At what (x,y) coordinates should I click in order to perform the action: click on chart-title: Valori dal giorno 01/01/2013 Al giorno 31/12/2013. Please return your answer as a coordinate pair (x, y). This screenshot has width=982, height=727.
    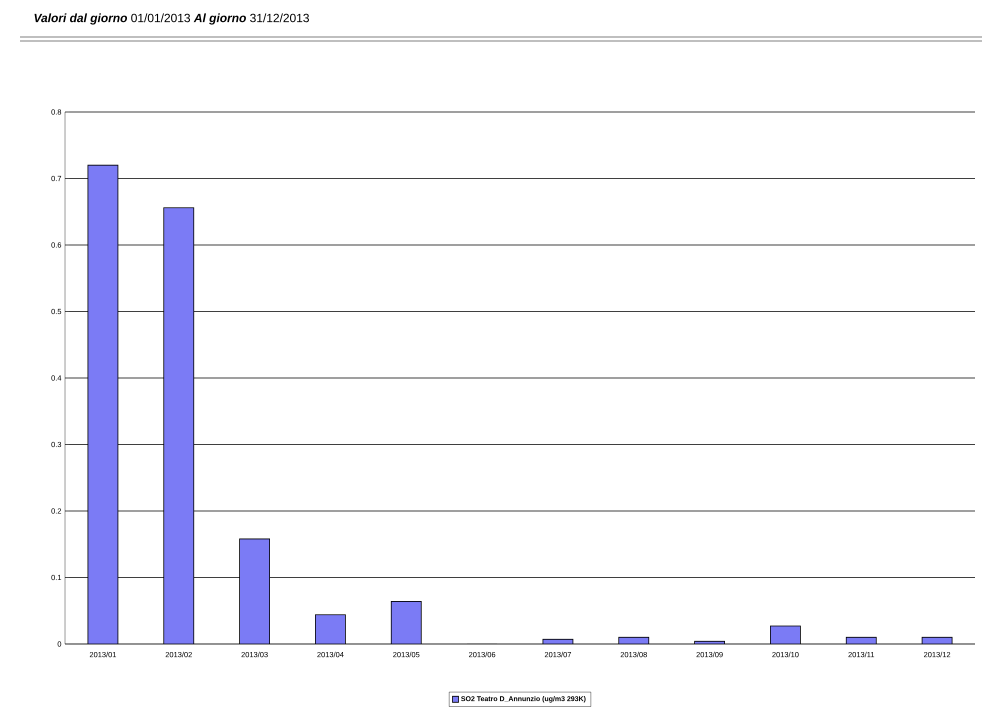
    Looking at the image, I should click on (171, 19).